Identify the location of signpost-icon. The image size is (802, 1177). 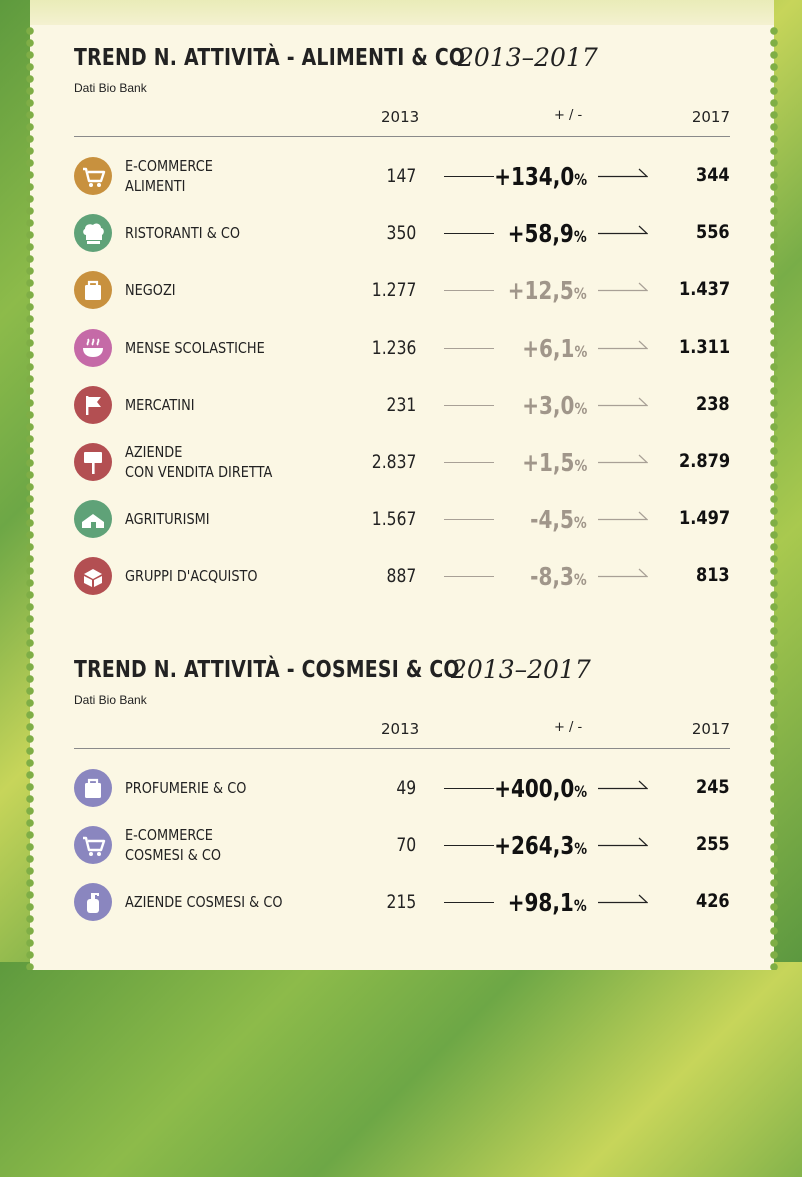
(93, 462).